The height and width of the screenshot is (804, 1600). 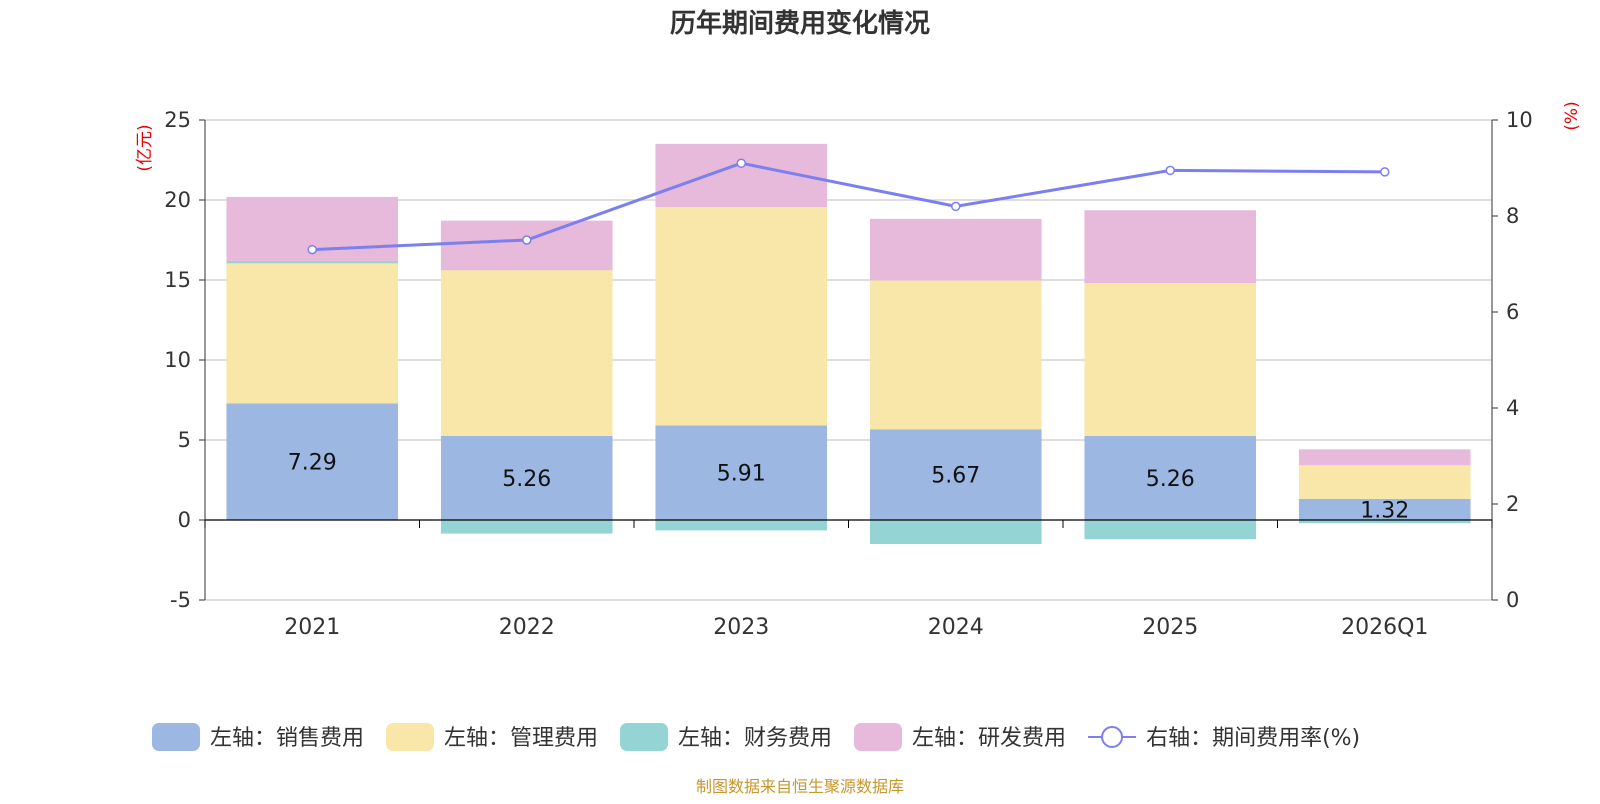 I want to click on legend-label: 左轴：管理费用, so click(x=521, y=738).